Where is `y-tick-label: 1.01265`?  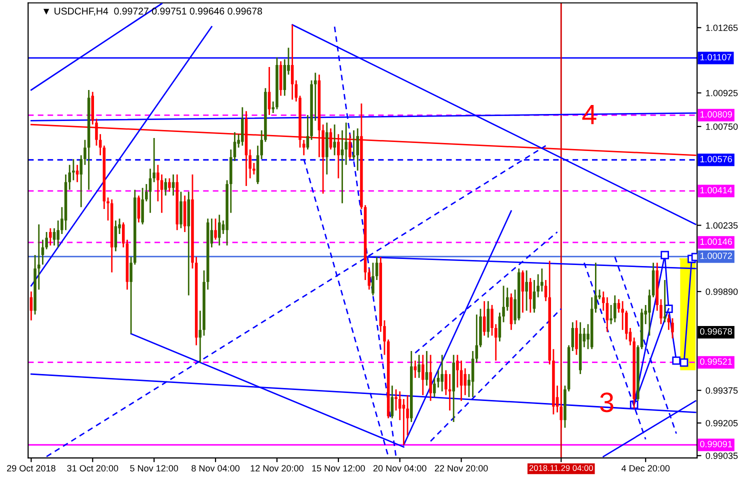
y-tick-label: 1.01265 is located at coordinates (722, 27).